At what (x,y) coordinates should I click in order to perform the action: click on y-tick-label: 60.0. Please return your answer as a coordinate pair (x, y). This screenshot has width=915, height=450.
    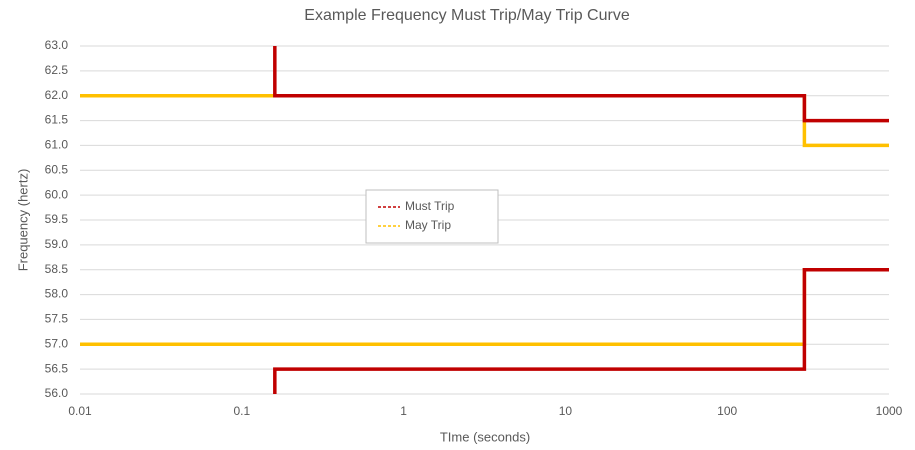
    Looking at the image, I should click on (57, 194).